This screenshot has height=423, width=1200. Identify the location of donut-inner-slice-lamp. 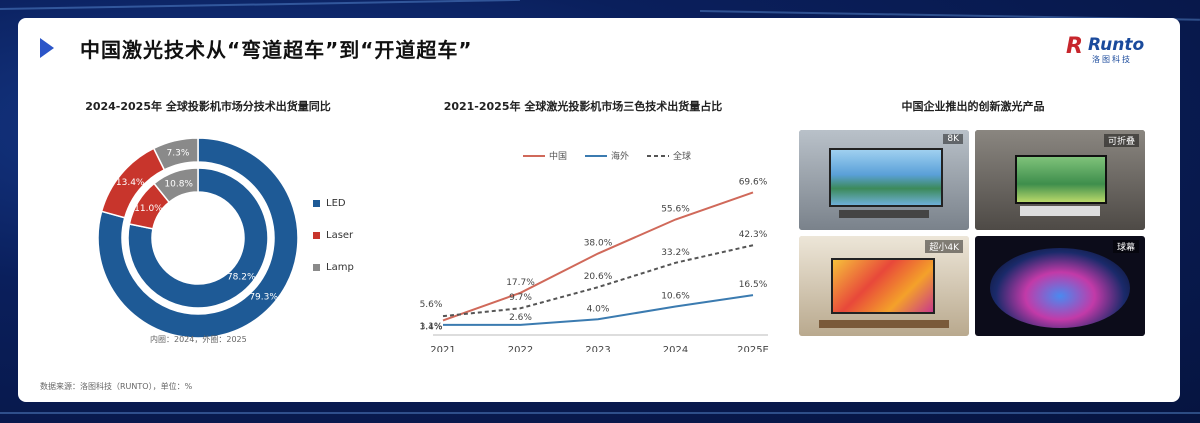
(176, 185).